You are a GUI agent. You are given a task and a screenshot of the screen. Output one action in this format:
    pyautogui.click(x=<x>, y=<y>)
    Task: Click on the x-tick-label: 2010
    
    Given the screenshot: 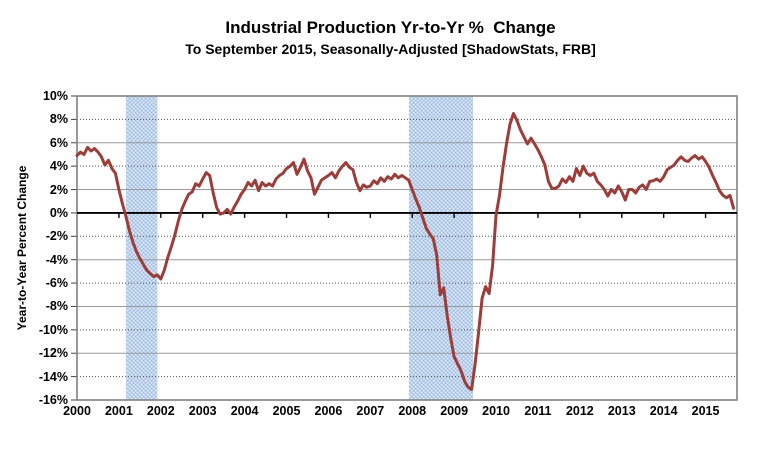 What is the action you would take?
    pyautogui.click(x=496, y=411)
    